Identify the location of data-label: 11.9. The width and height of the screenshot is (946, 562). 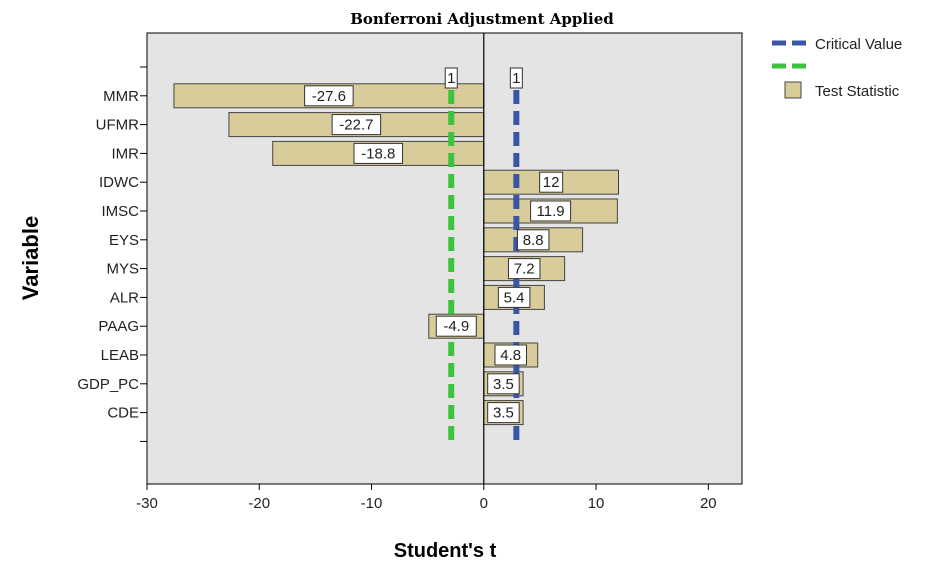
(551, 211).